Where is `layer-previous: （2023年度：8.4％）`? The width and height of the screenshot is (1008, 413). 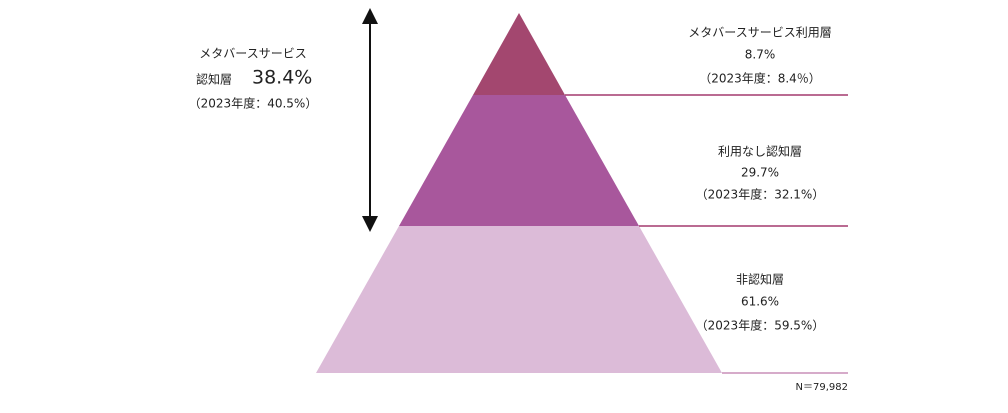 layer-previous: （2023年度：8.4％） is located at coordinates (760, 78).